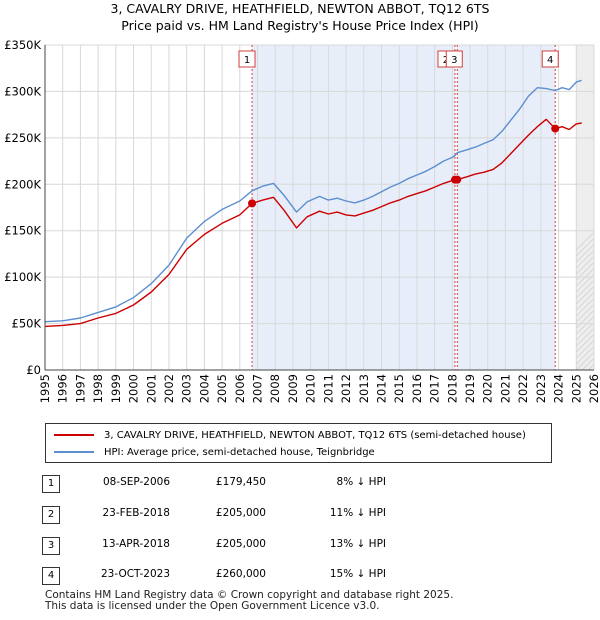  I want to click on x-tick-label: 1996, so click(63, 388).